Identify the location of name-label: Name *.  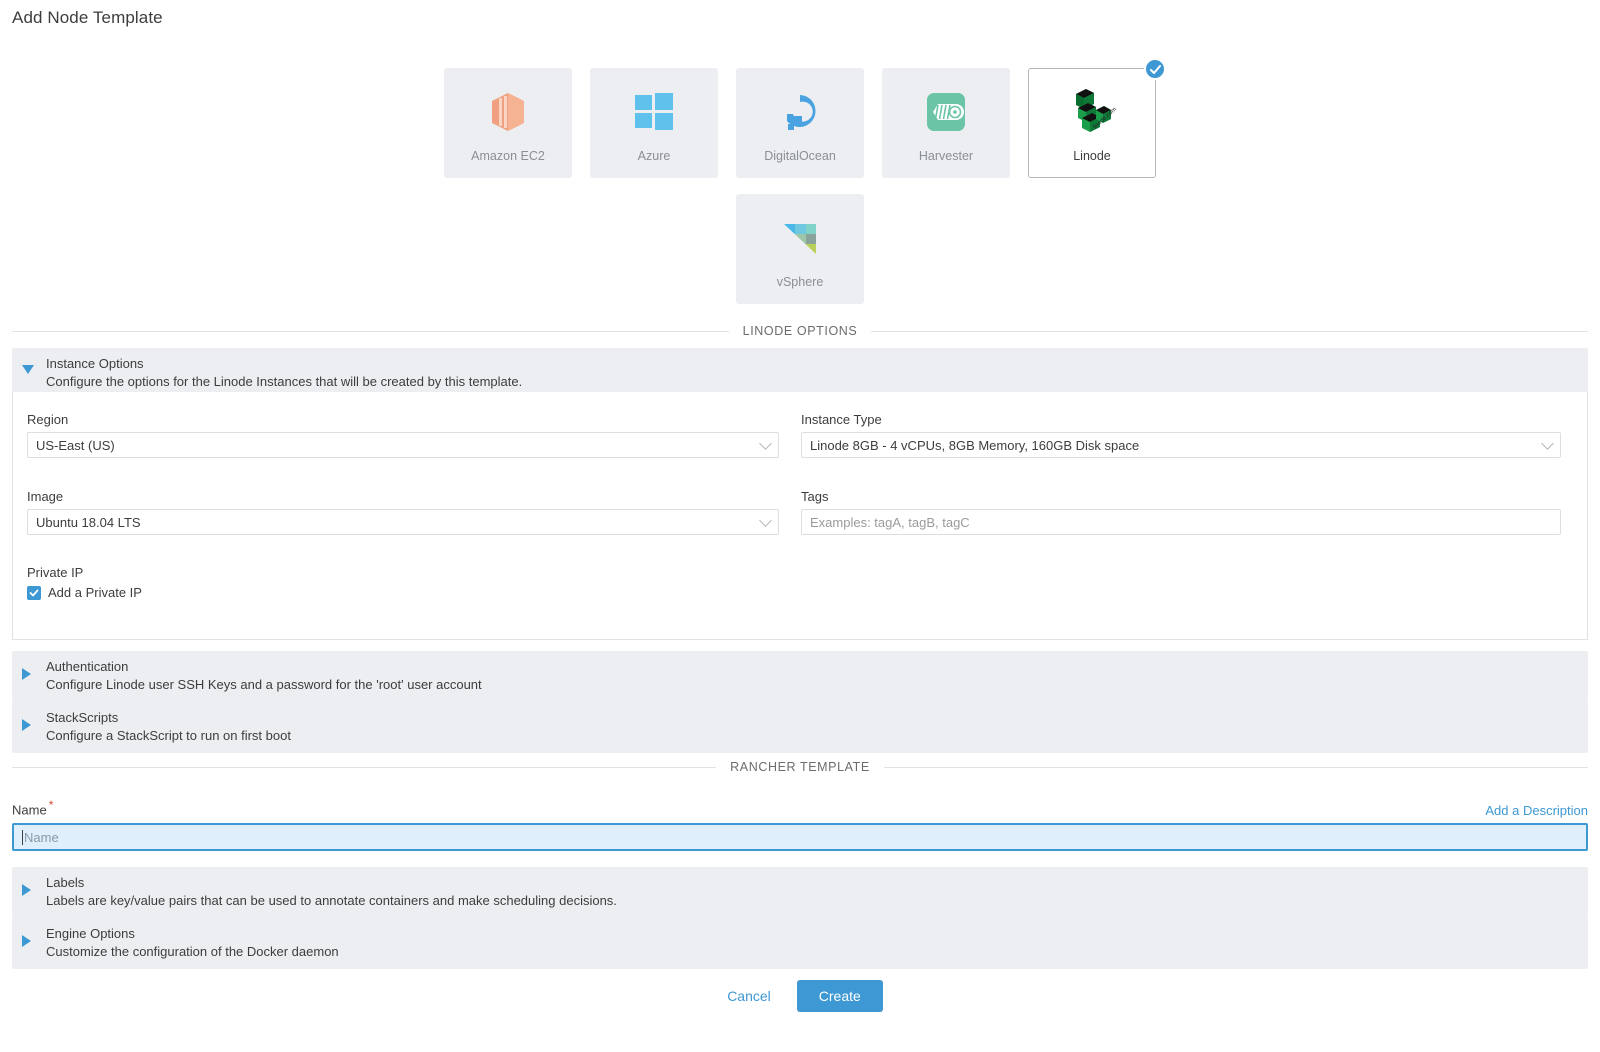
(32, 807).